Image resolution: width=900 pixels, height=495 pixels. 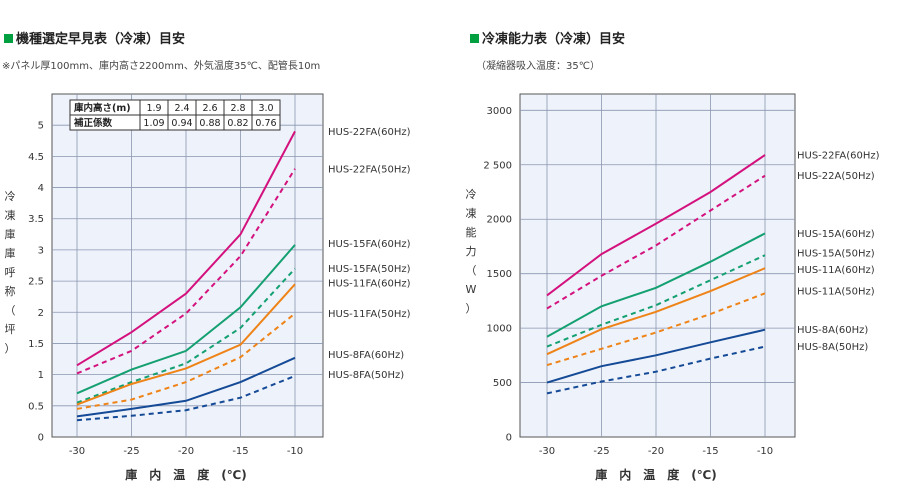 I want to click on left-chart-title: 機種選定早見表（冷凍）目安, so click(x=94, y=37).